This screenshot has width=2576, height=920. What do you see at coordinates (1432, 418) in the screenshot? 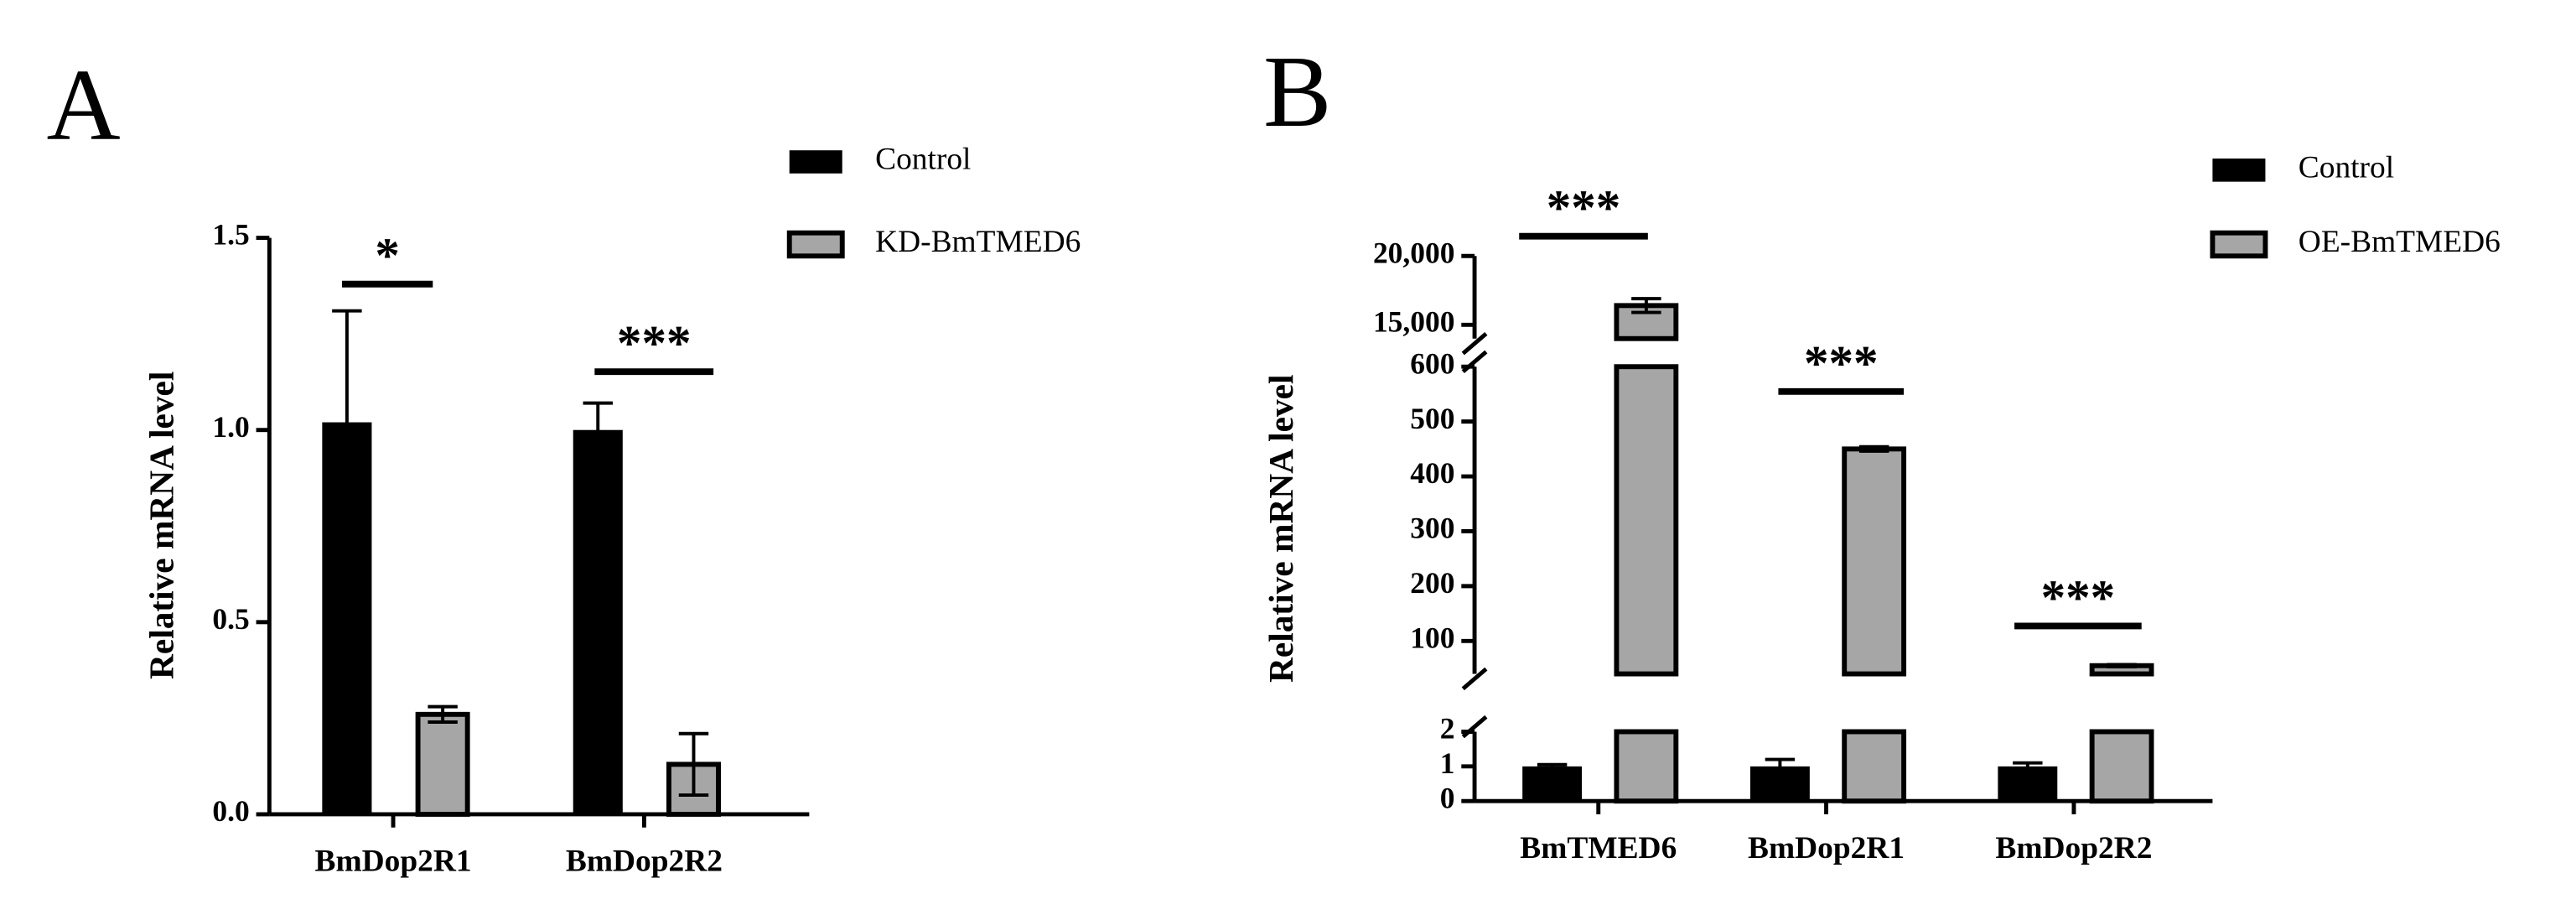
I see `y-tick-label: 500` at bounding box center [1432, 418].